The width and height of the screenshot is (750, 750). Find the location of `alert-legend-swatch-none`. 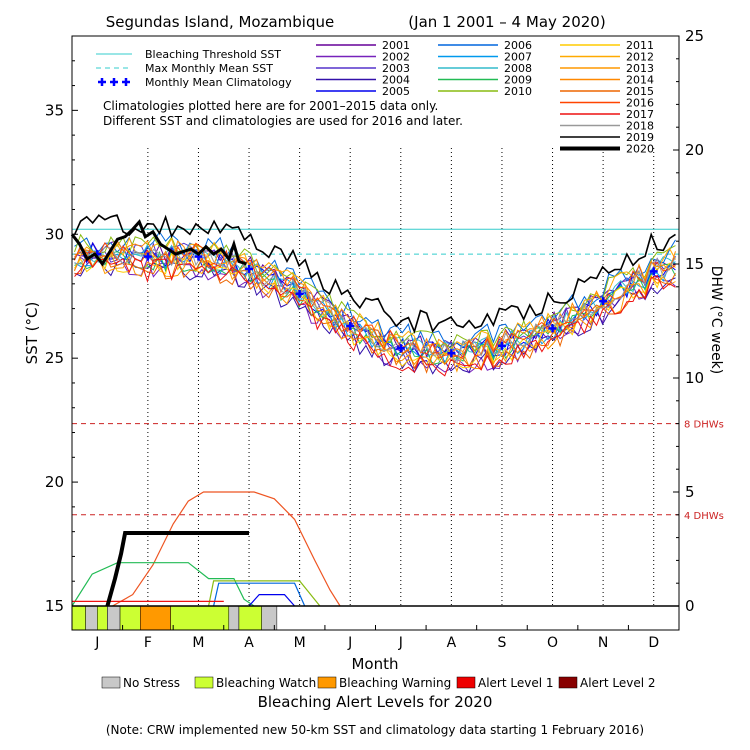

alert-legend-swatch-none is located at coordinates (111, 682).